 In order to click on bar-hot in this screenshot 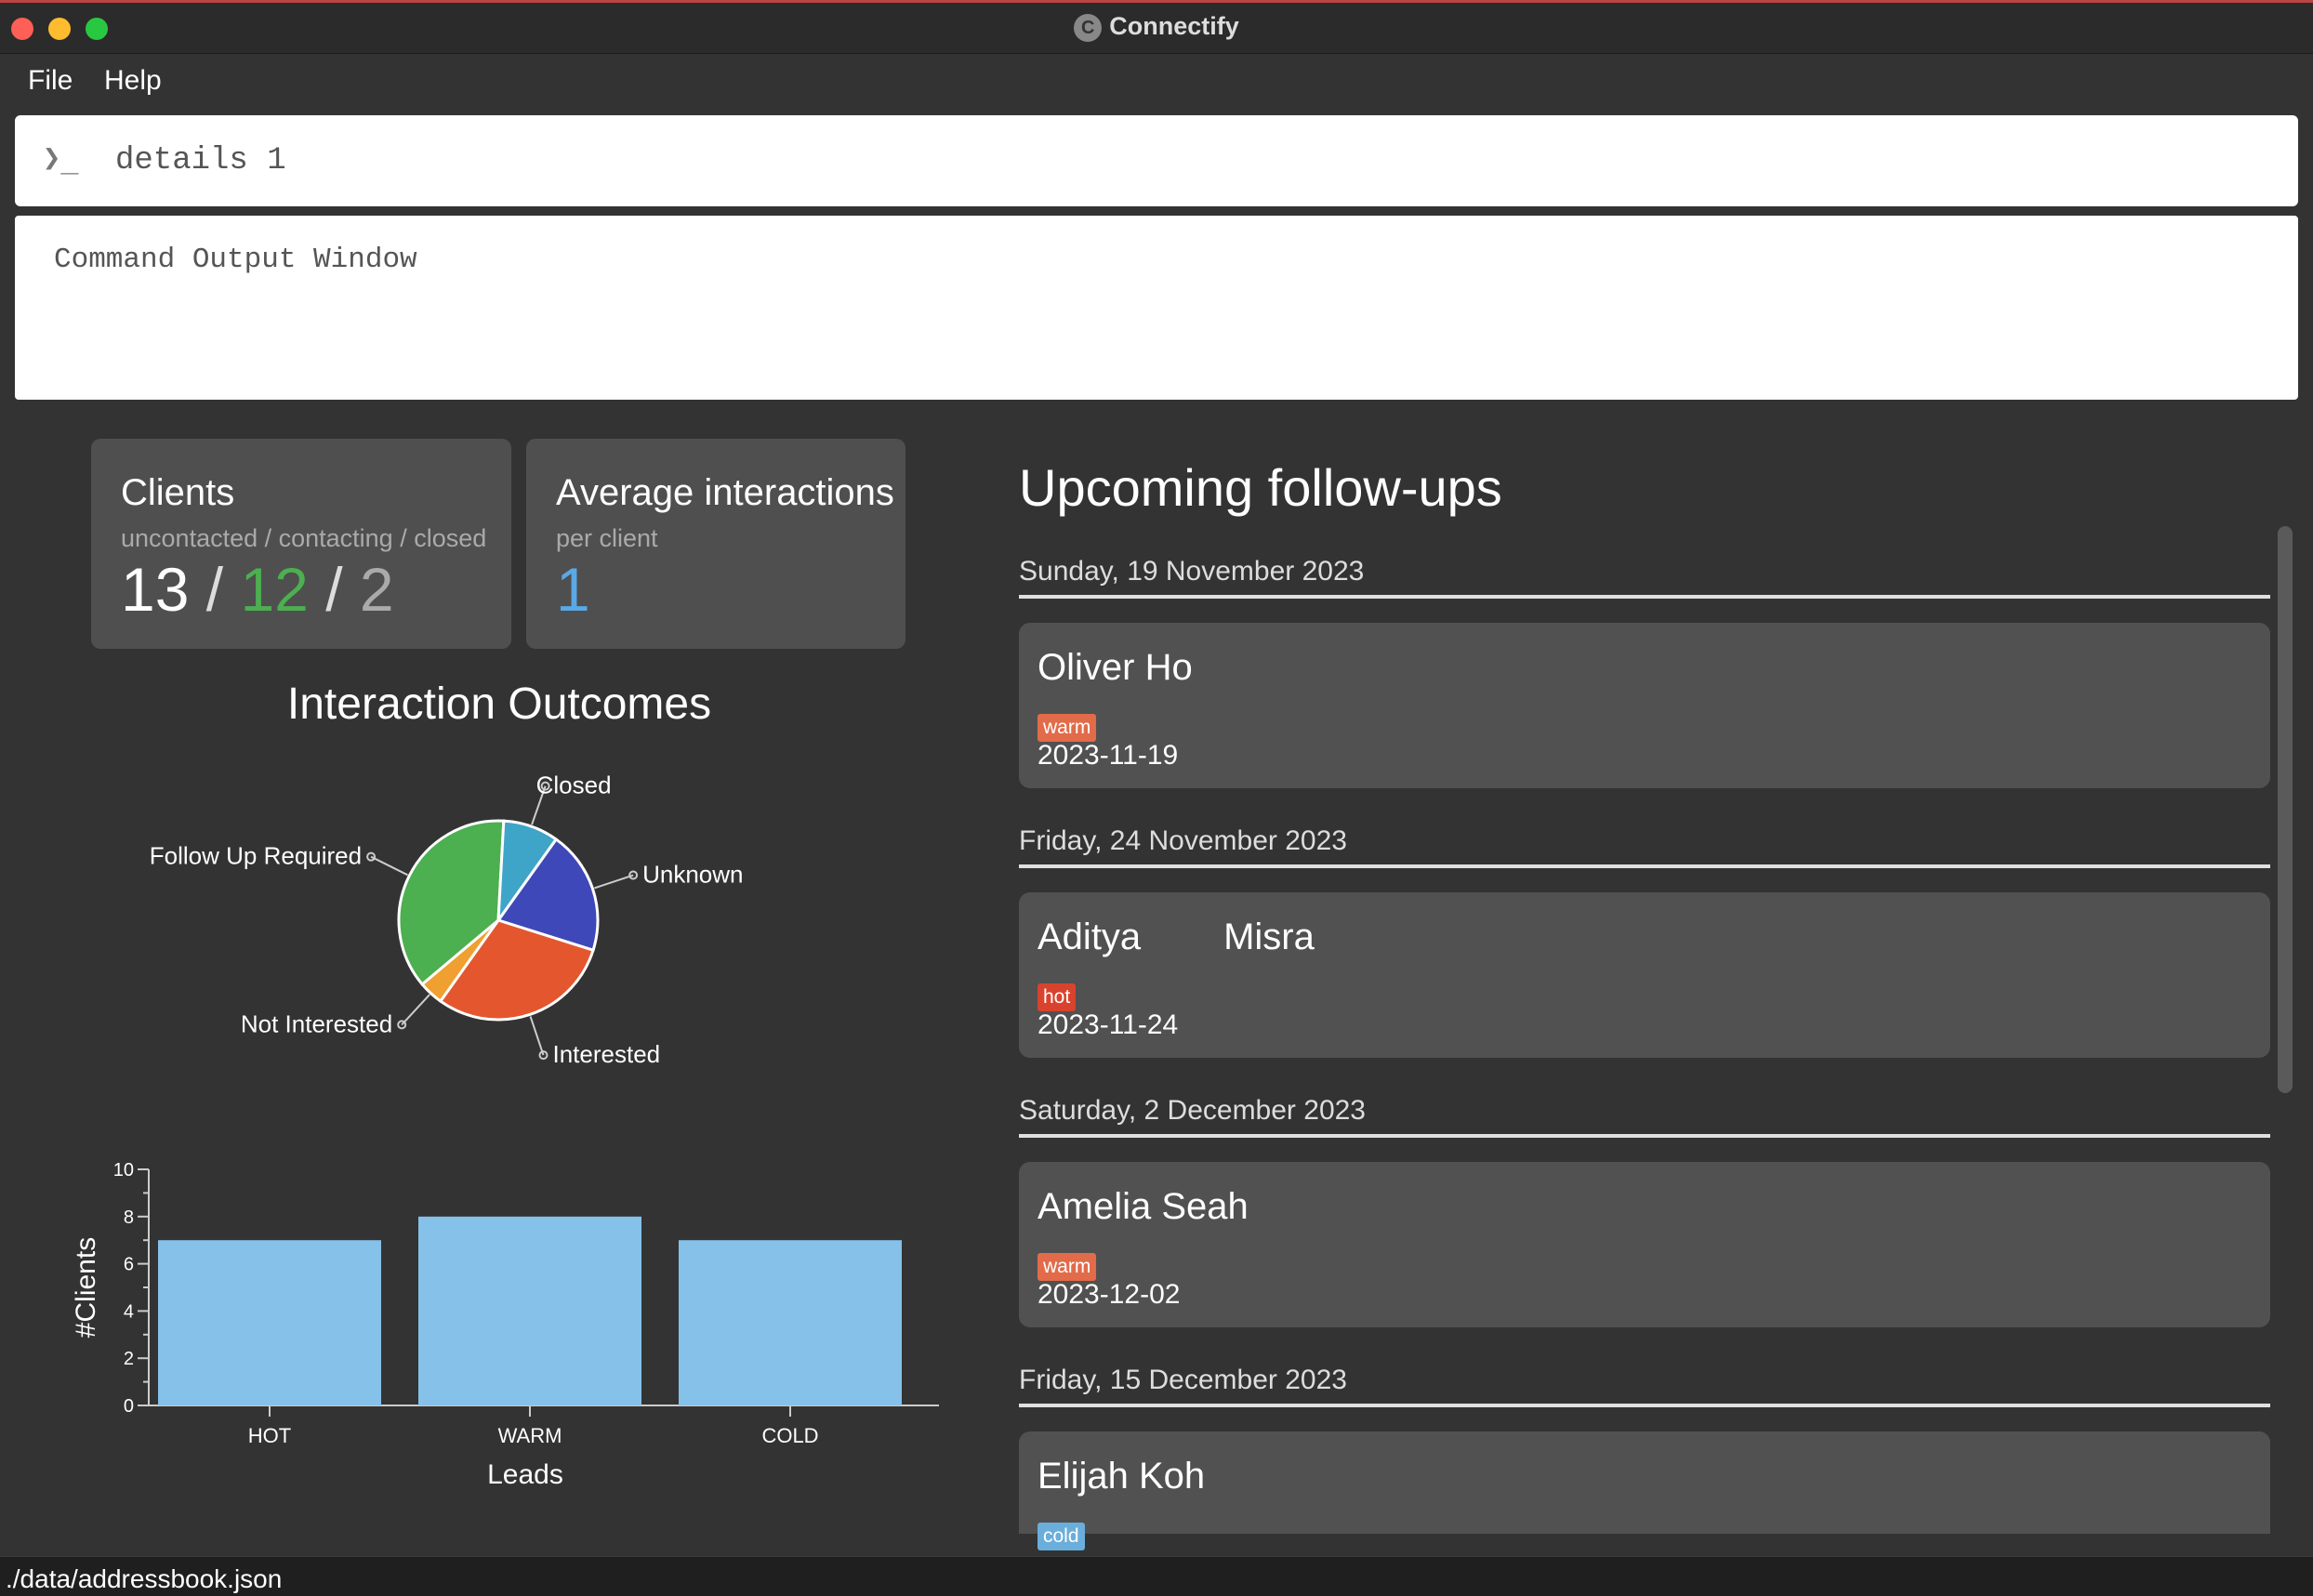, I will do `click(269, 1322)`.